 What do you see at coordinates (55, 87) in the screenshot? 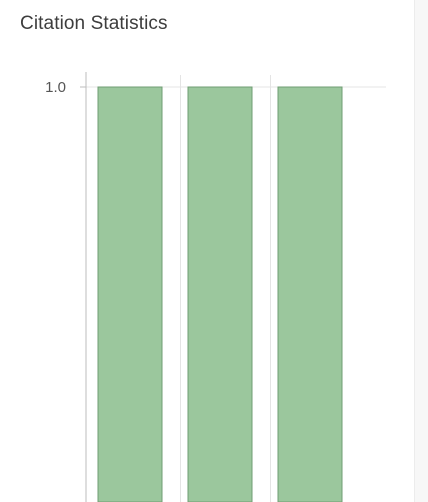
I see `y-tick-label: 1.0` at bounding box center [55, 87].